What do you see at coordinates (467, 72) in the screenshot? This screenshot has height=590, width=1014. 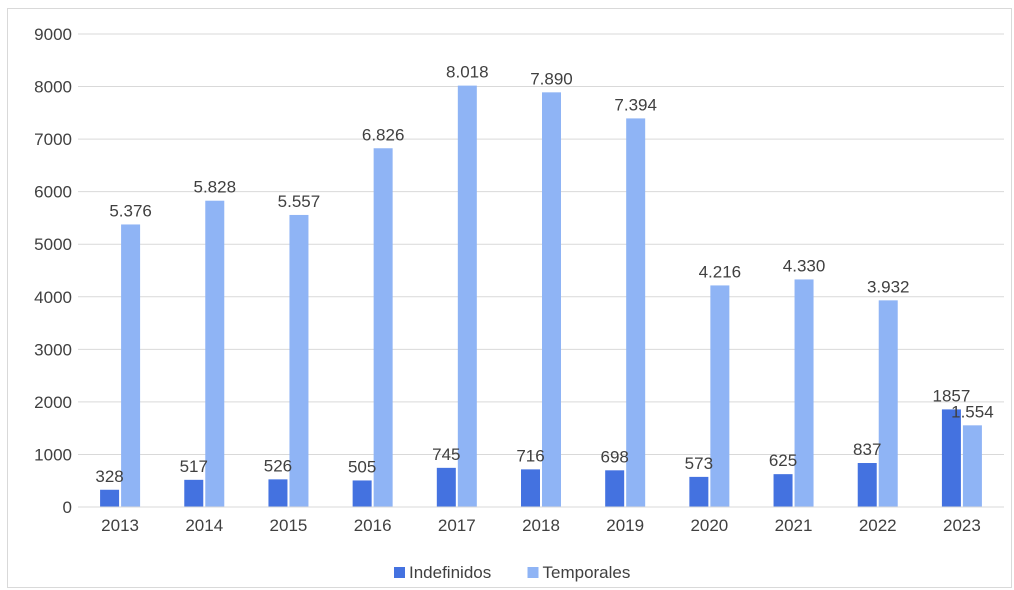 I see `data-label-temporales: 8.018` at bounding box center [467, 72].